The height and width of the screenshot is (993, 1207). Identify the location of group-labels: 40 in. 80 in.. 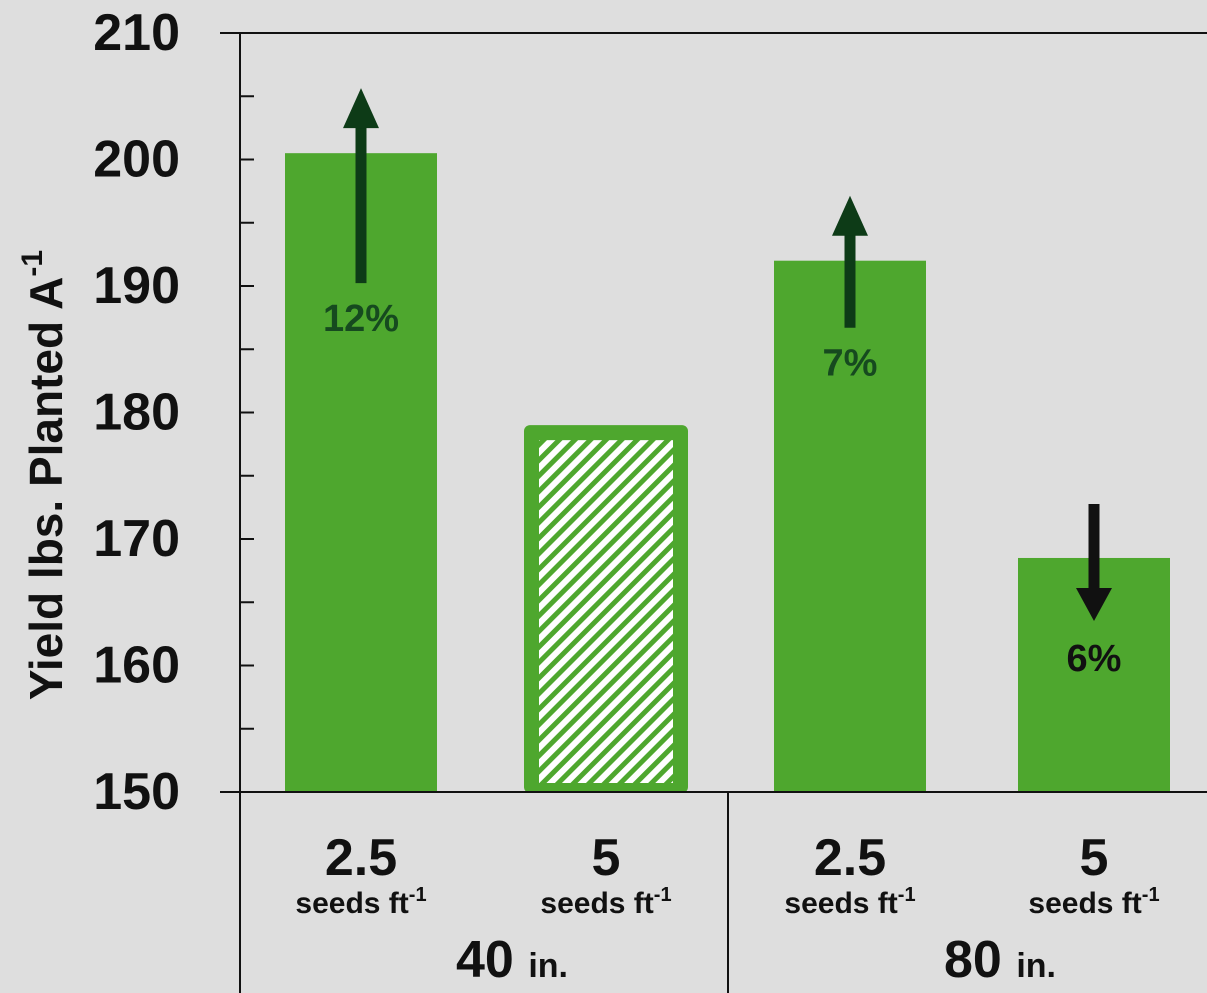
(756, 960).